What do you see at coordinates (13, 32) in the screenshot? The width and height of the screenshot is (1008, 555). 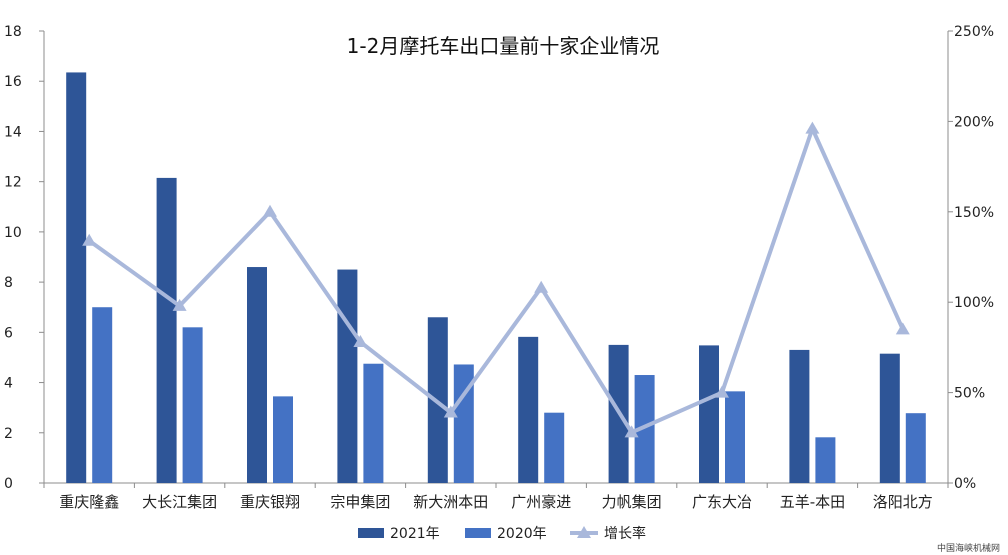 I see `left-tick-label: 18` at bounding box center [13, 32].